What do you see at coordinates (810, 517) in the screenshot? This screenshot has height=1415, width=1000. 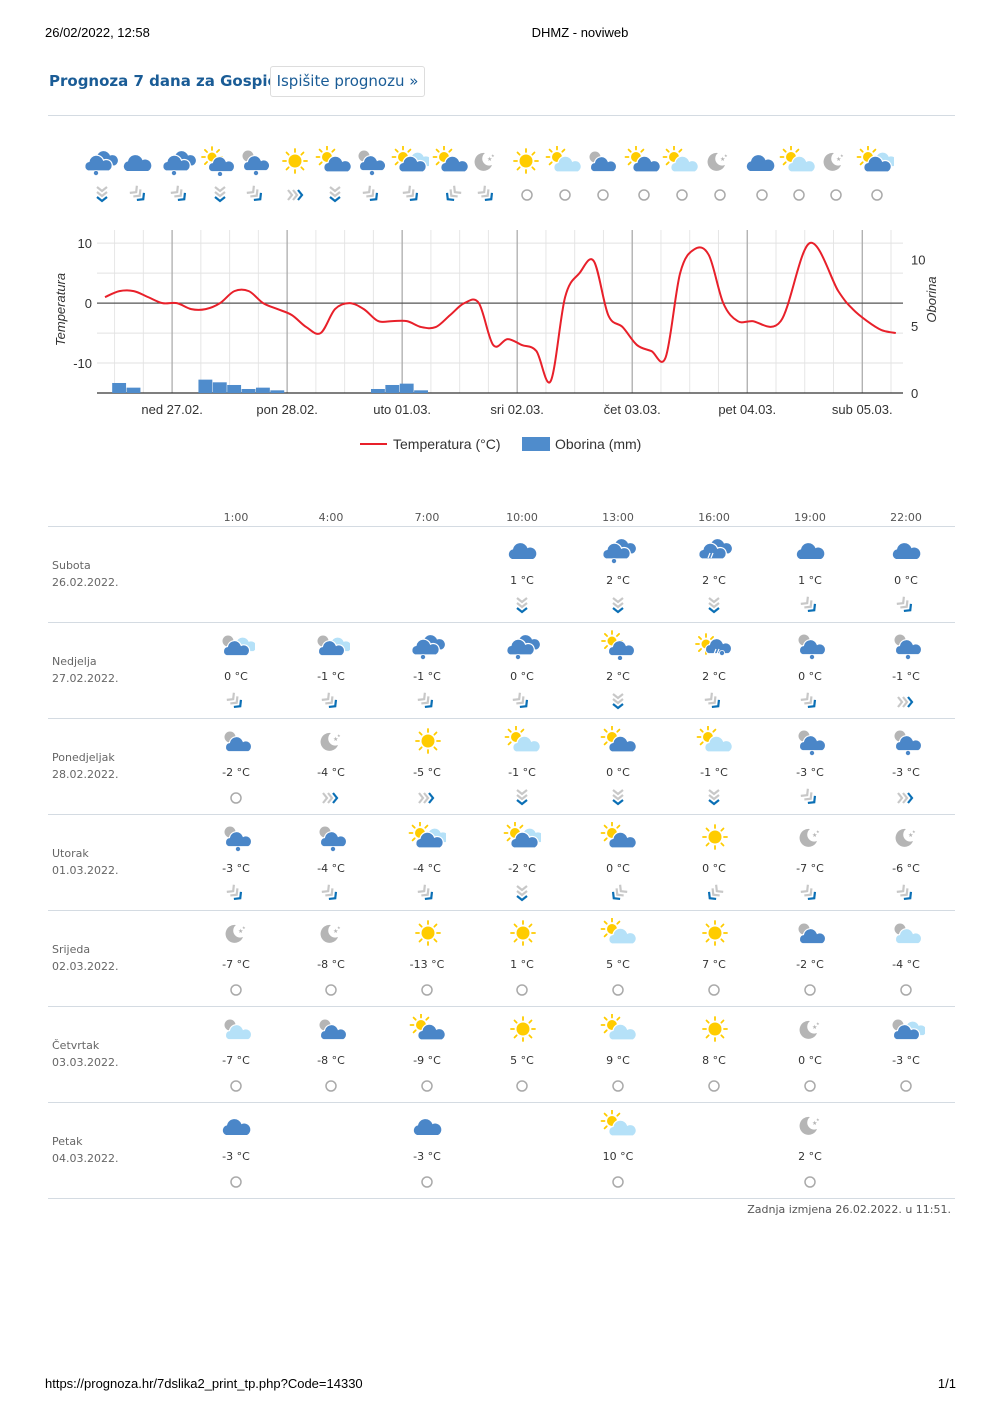 I see `hour-header: 19:00` at bounding box center [810, 517].